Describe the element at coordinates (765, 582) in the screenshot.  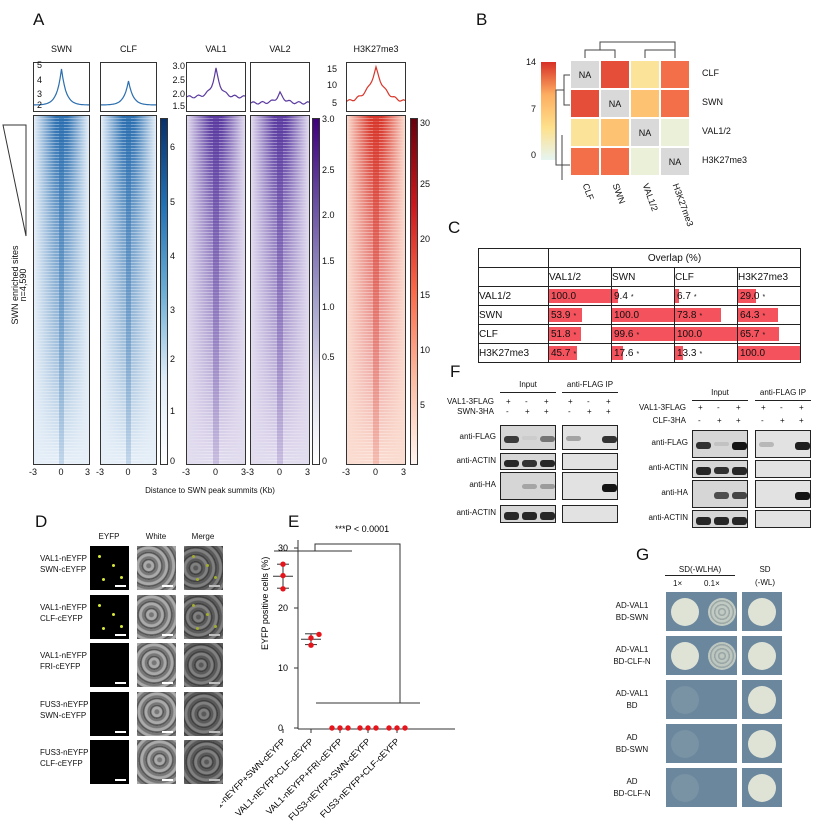
I see `sd-wl-header: (-WL)` at that location.